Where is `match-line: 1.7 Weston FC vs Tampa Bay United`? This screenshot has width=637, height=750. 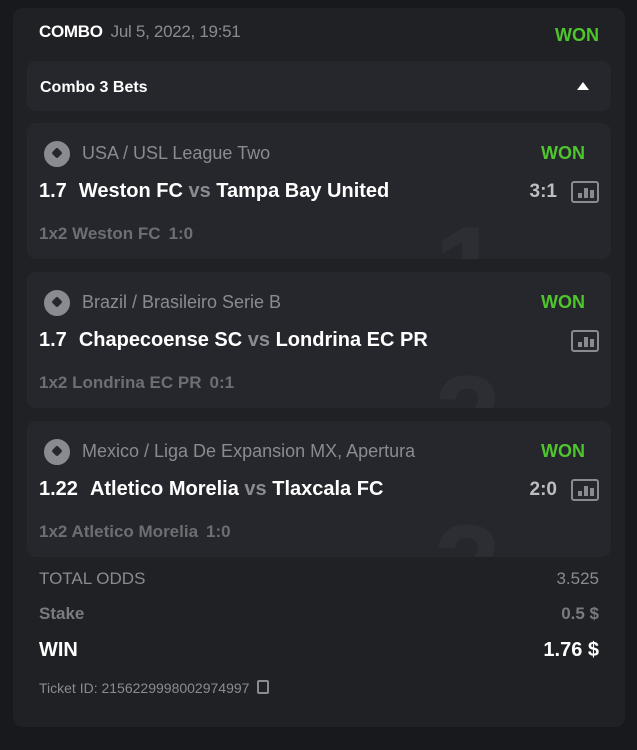 match-line: 1.7 Weston FC vs Tampa Bay United is located at coordinates (214, 191).